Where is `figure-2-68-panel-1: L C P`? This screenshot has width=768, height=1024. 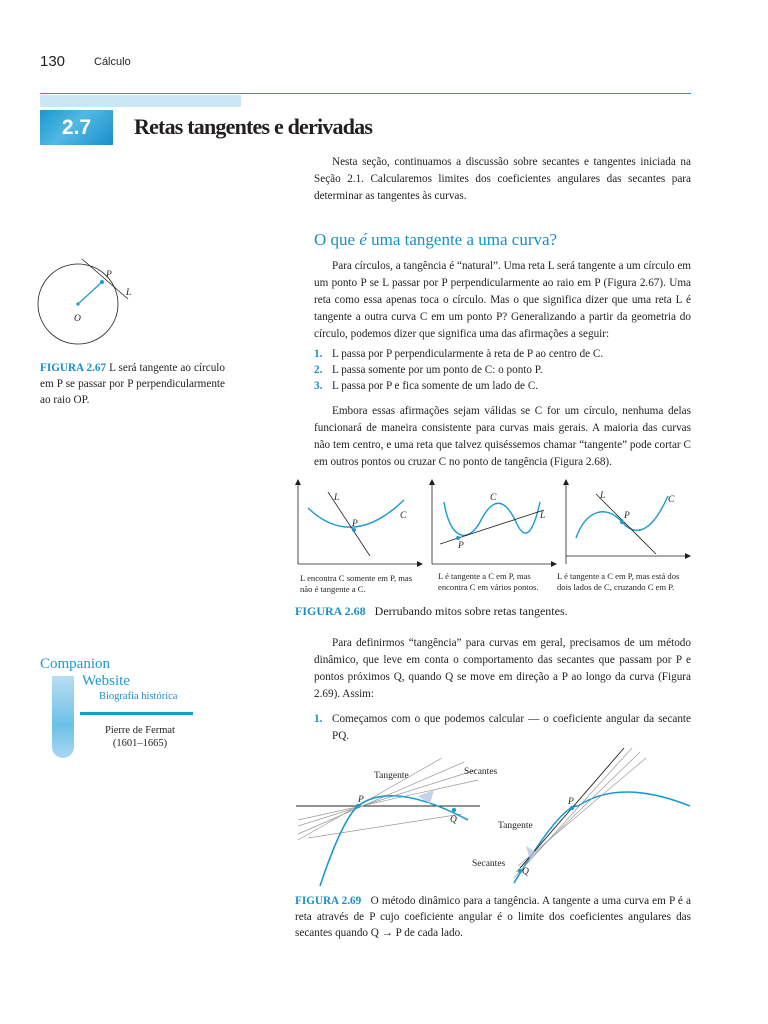 figure-2-68-panel-1: L C P is located at coordinates (359, 523).